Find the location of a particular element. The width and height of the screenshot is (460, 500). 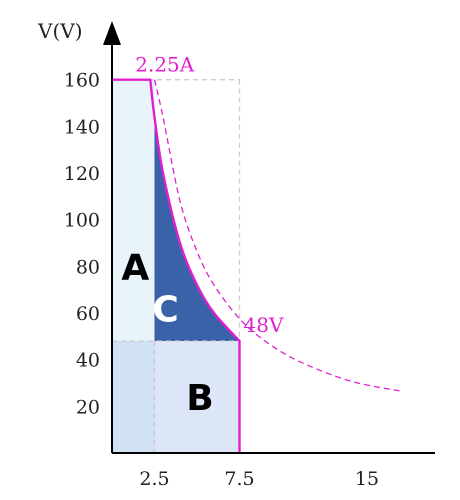

x-tick-label-2.5: 2.5 is located at coordinates (154, 479).